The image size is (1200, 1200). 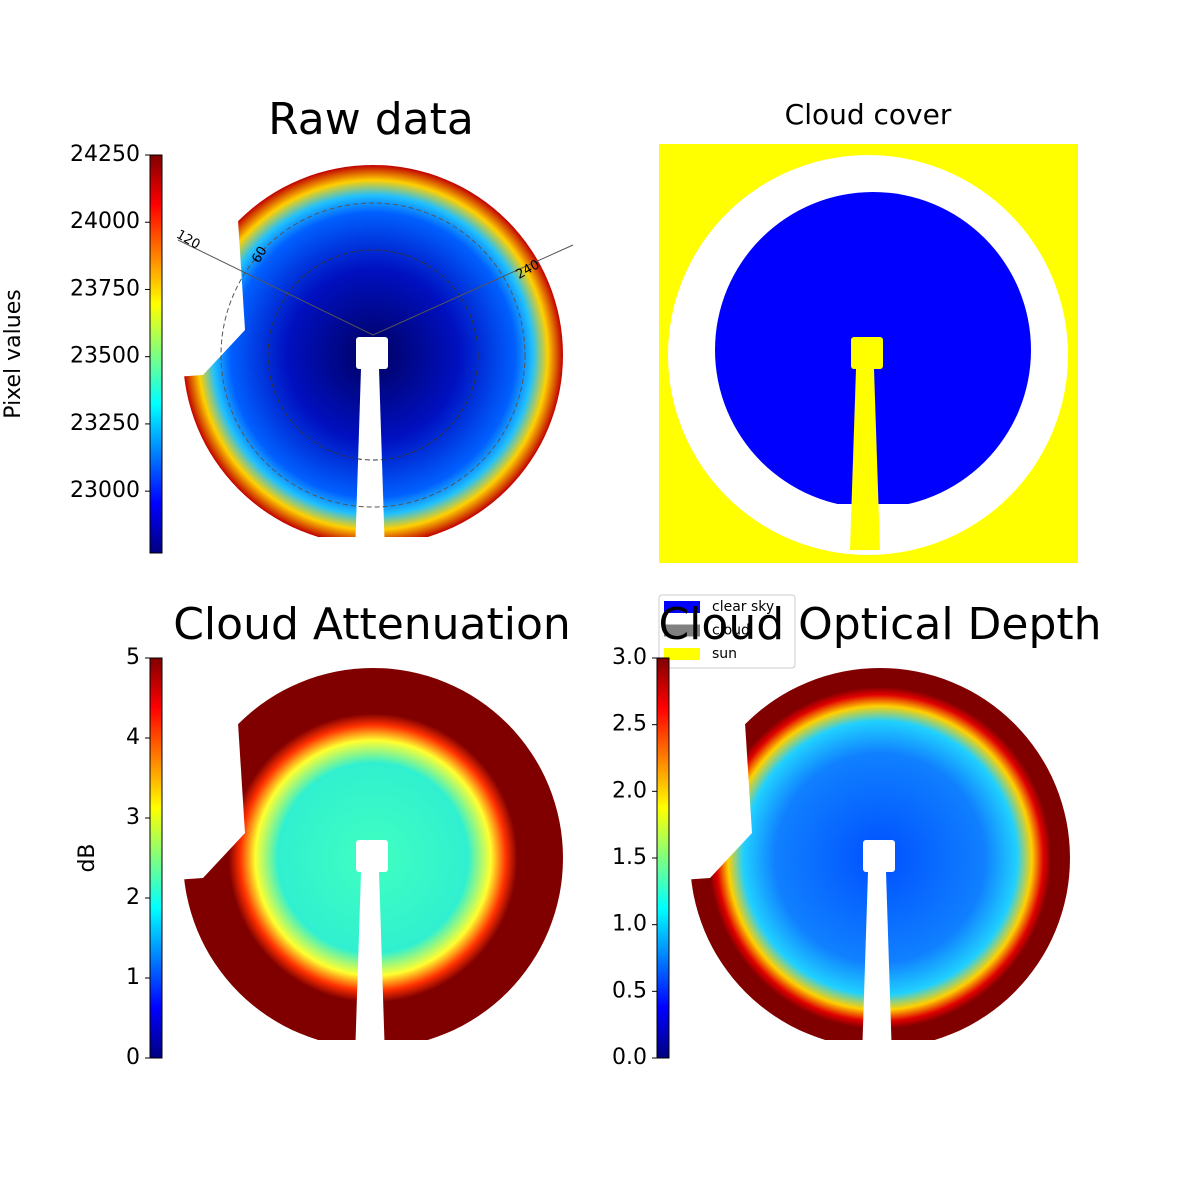 What do you see at coordinates (372, 624) in the screenshot?
I see `panel-title: Cloud Attenuation` at bounding box center [372, 624].